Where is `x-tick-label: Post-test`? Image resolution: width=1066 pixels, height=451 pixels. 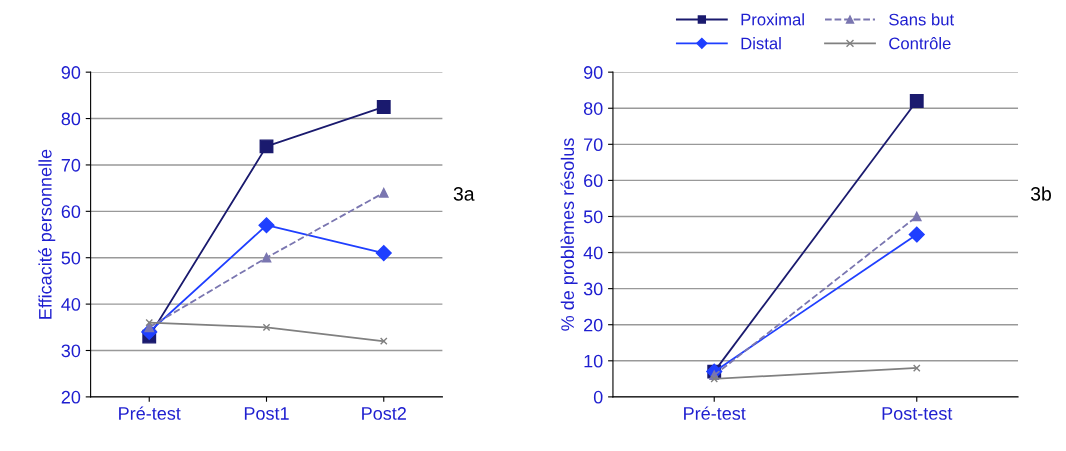
x-tick-label: Post-test is located at coordinates (917, 413).